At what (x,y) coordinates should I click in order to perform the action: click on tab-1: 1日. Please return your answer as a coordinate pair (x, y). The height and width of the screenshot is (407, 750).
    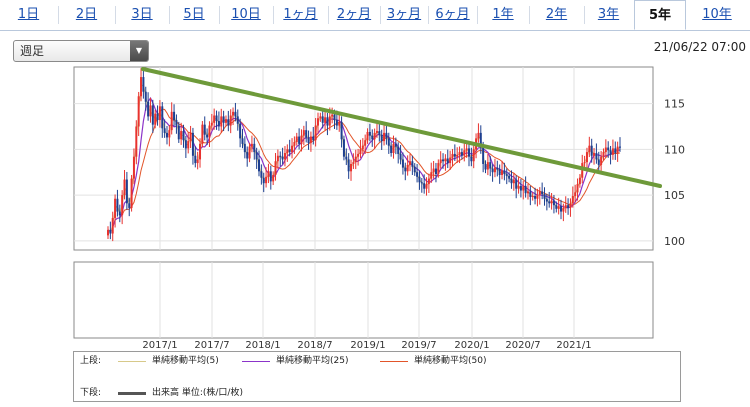
    Looking at the image, I should click on (28, 14).